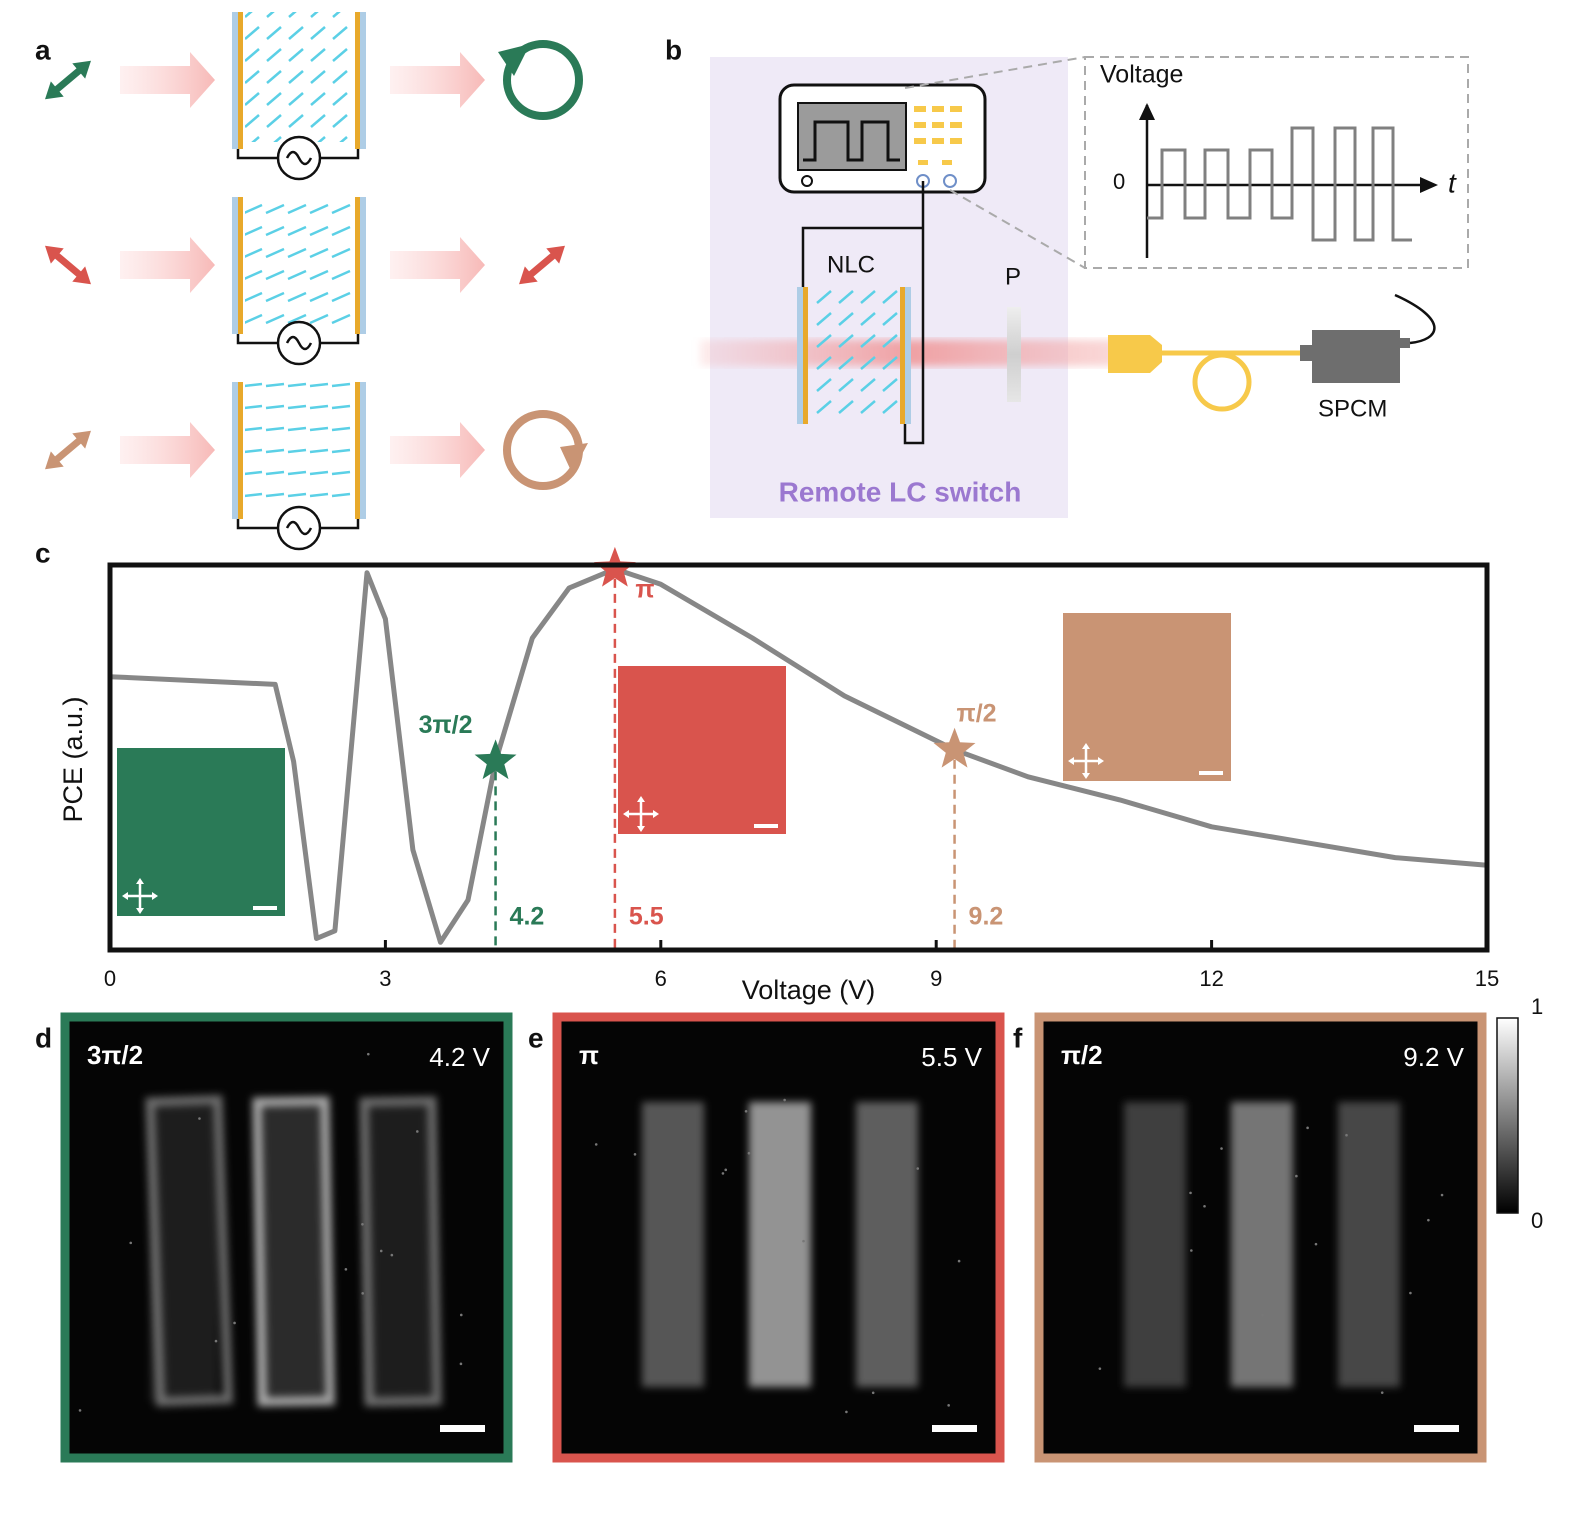 This screenshot has width=1585, height=1515. I want to click on crosshair, so click(641, 814).